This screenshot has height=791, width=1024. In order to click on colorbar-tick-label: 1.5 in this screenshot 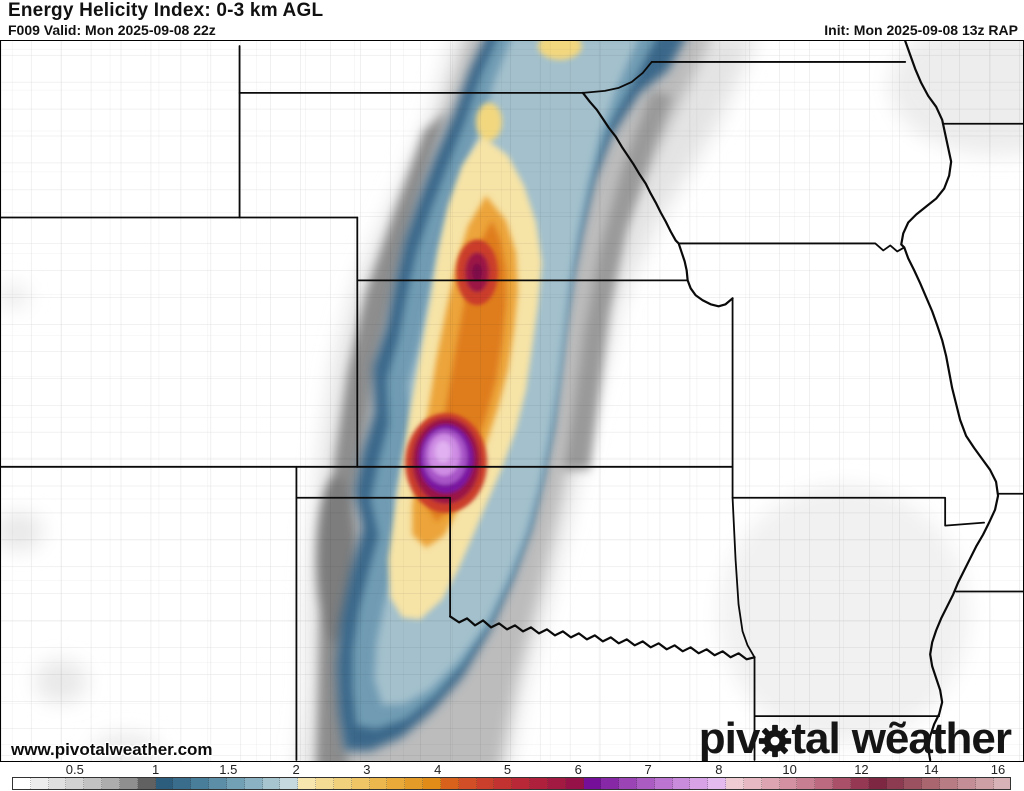, I will do `click(228, 769)`.